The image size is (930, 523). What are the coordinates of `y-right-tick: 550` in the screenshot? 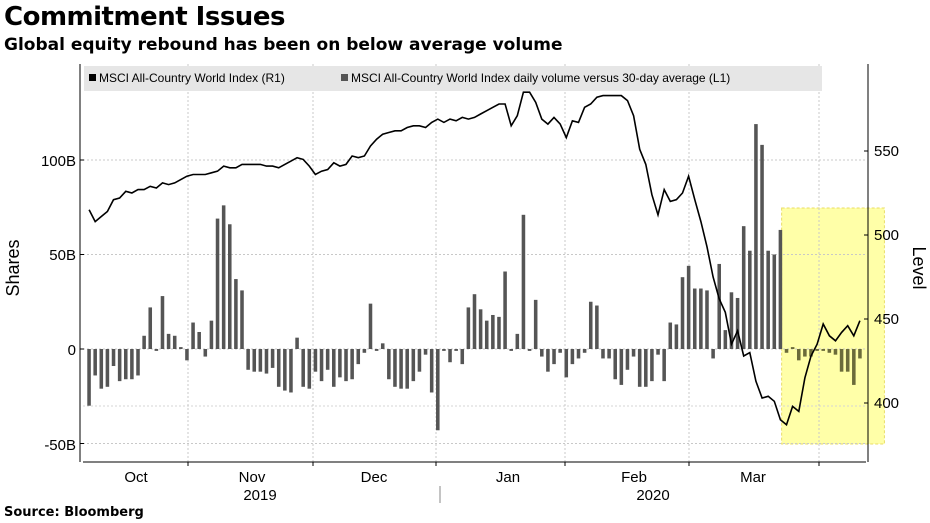 It's located at (886, 151).